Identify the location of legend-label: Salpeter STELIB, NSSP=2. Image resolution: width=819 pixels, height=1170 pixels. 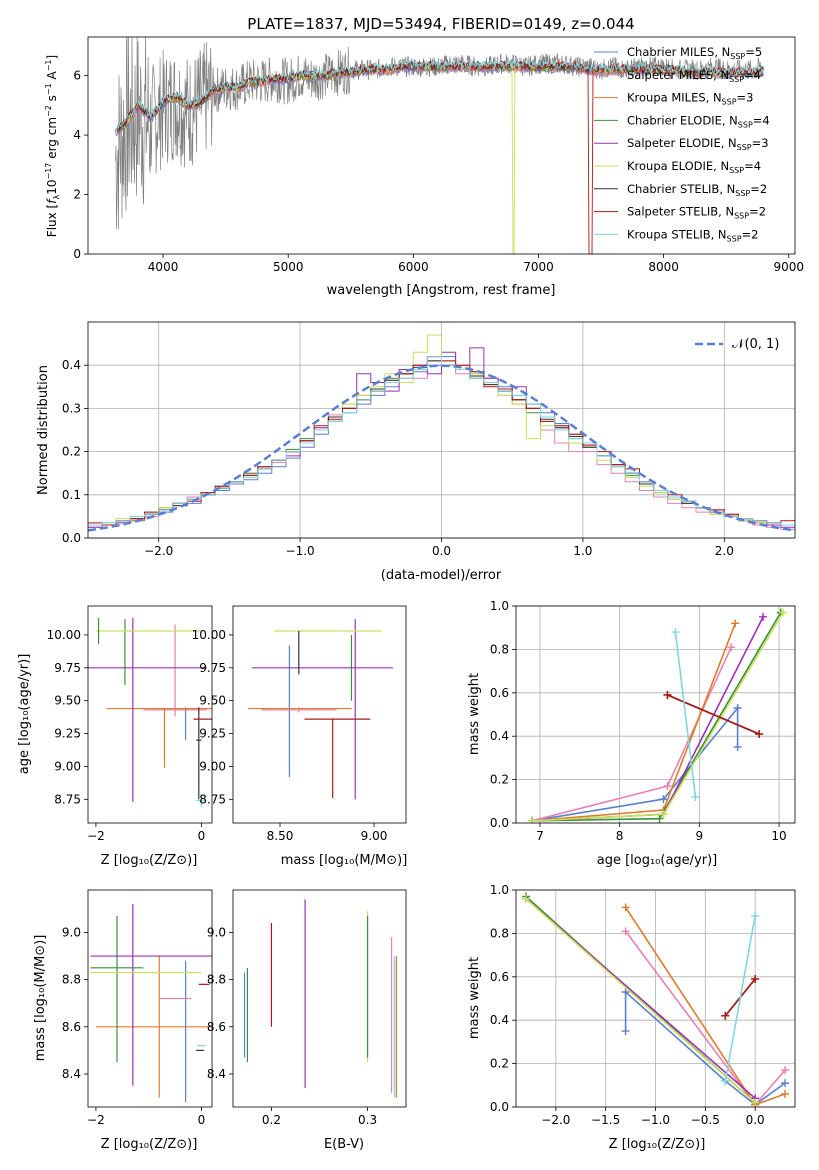
(696, 213).